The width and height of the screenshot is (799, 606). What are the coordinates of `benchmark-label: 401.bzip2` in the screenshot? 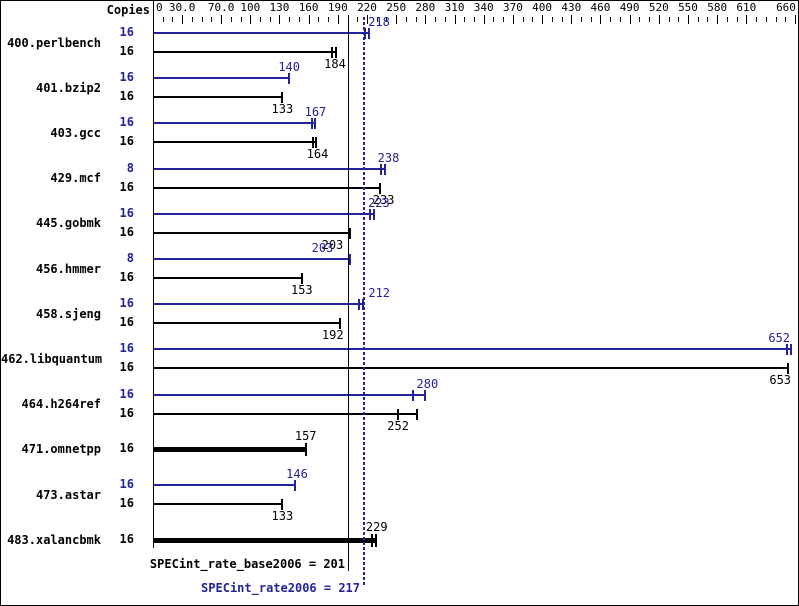 It's located at (68, 88).